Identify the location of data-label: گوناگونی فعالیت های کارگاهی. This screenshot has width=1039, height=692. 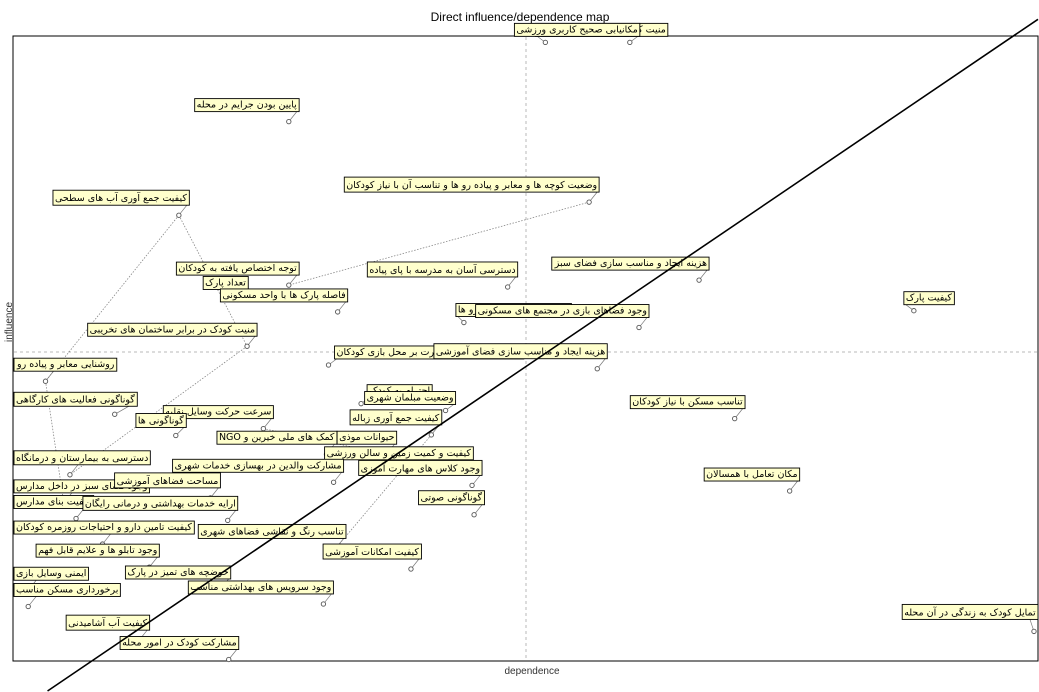
(75, 399).